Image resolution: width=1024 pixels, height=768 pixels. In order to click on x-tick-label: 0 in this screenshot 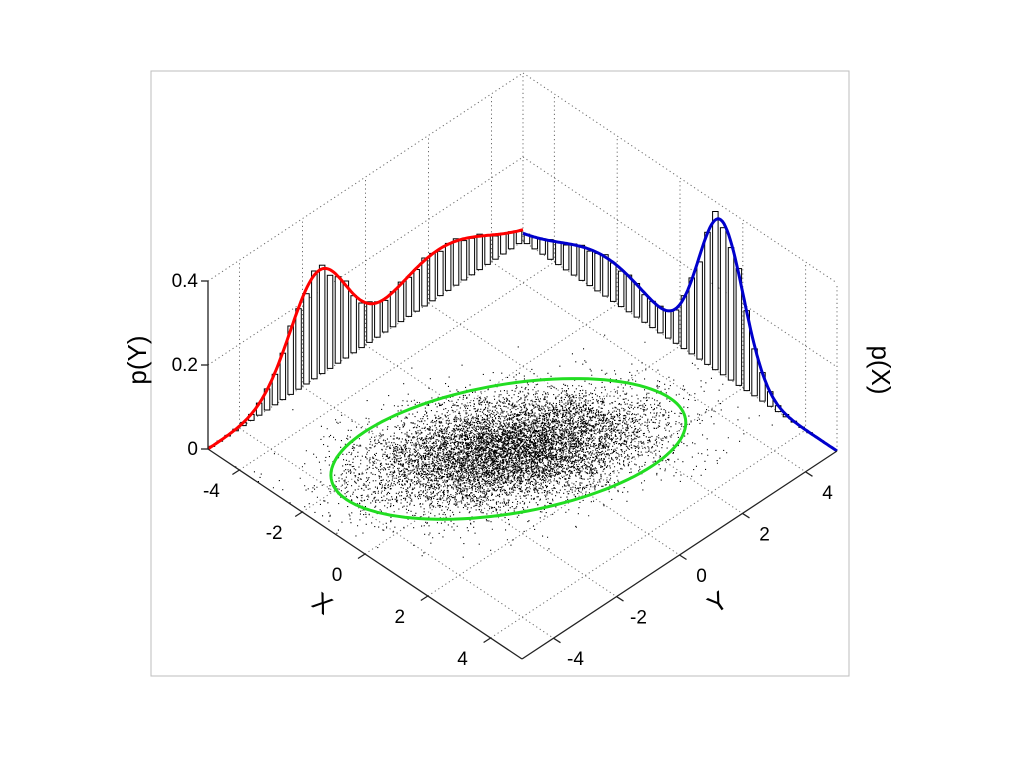, I will do `click(337, 575)`.